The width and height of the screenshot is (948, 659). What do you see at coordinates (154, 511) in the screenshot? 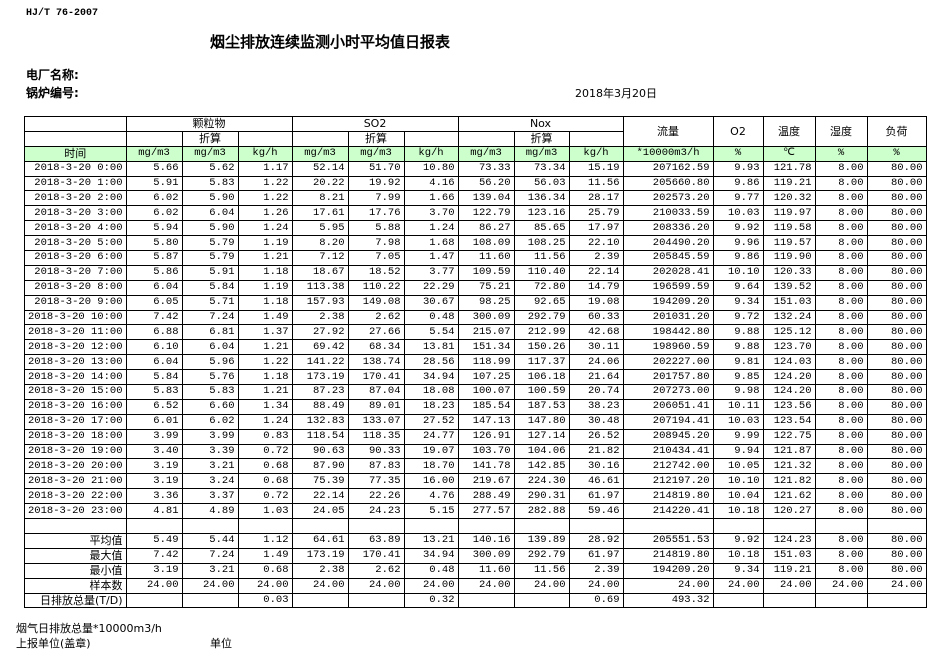
I see `cell: 4.81` at bounding box center [154, 511].